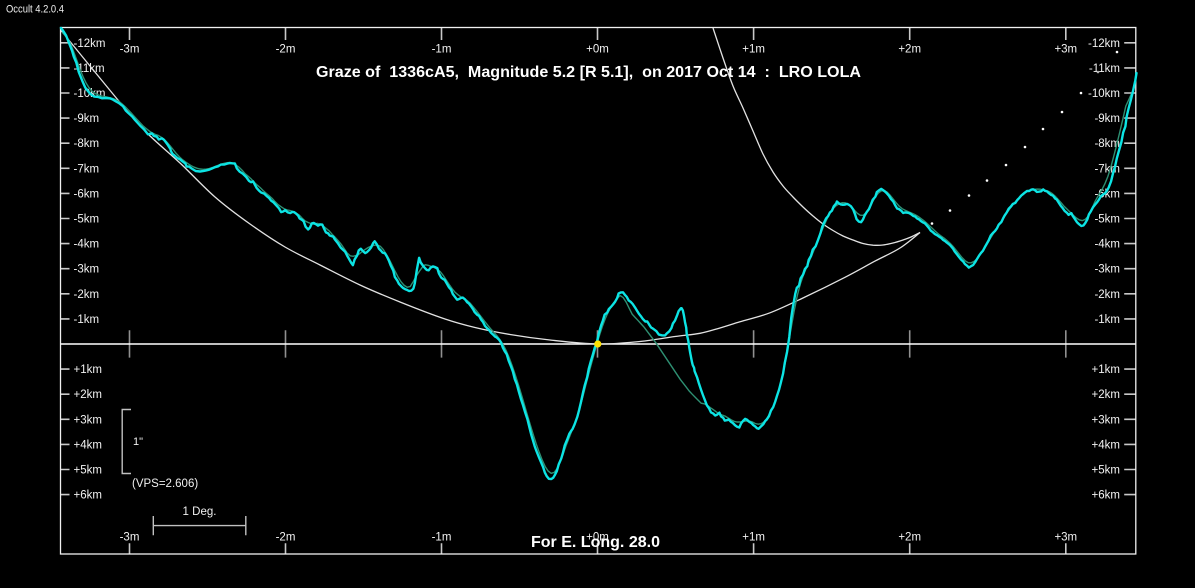  Describe the element at coordinates (87, 169) in the screenshot. I see `svg-text: -7km` at that location.